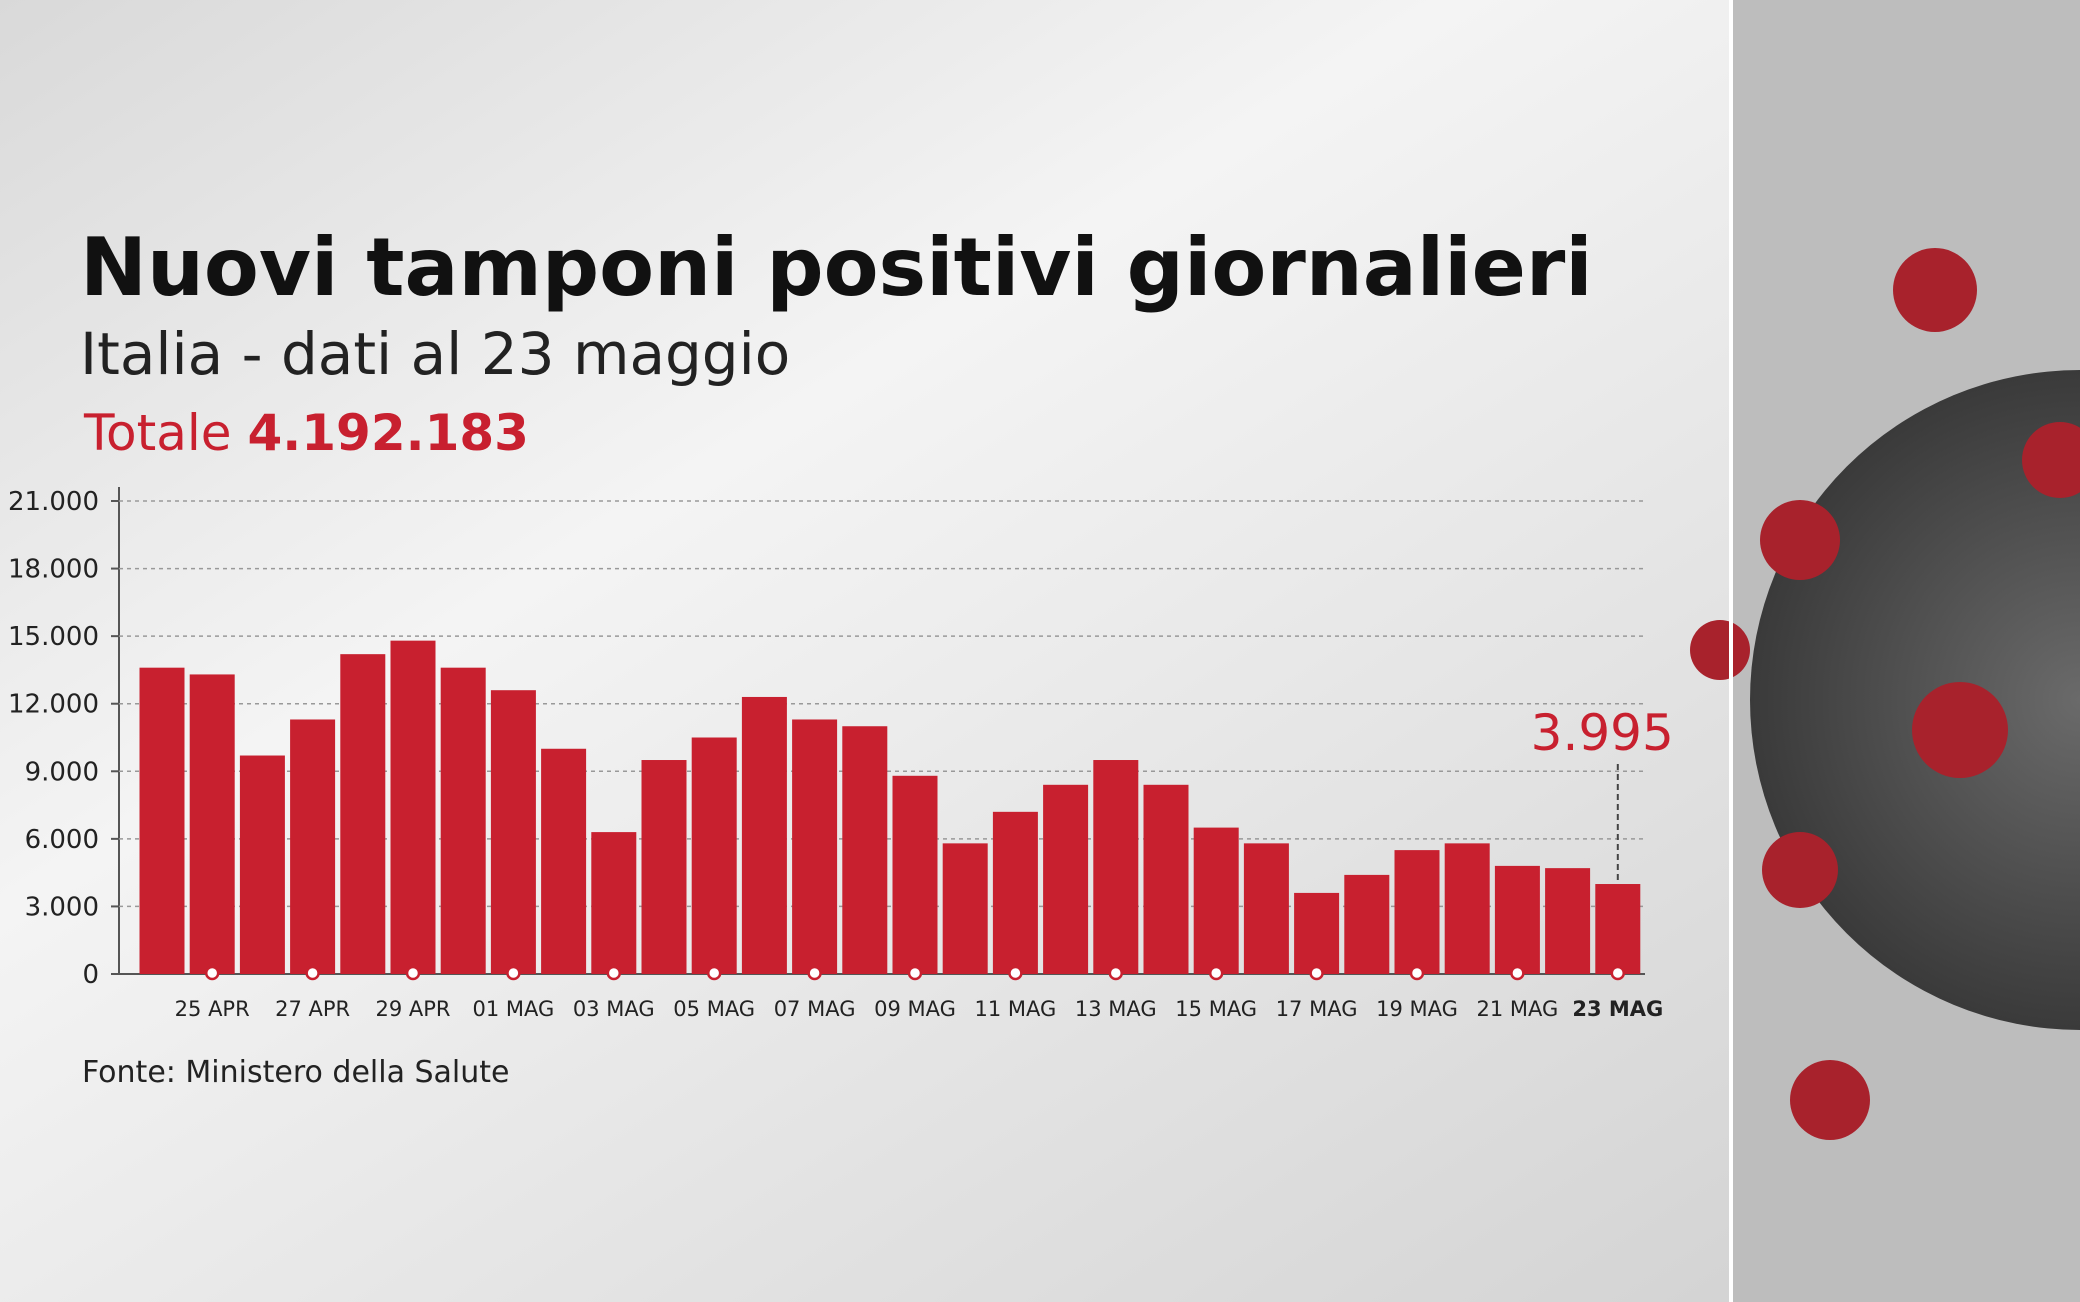  What do you see at coordinates (714, 1009) in the screenshot?
I see `x-tick-label: 05 MAG` at bounding box center [714, 1009].